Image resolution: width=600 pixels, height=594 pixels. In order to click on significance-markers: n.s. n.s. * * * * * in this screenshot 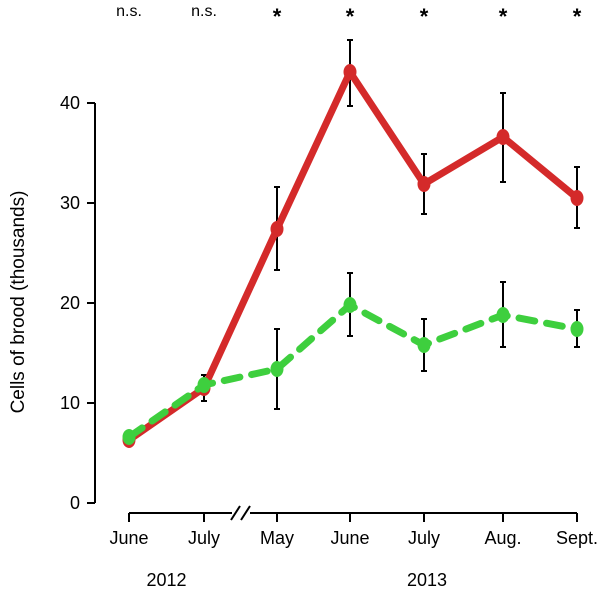, I will do `click(349, 16)`.